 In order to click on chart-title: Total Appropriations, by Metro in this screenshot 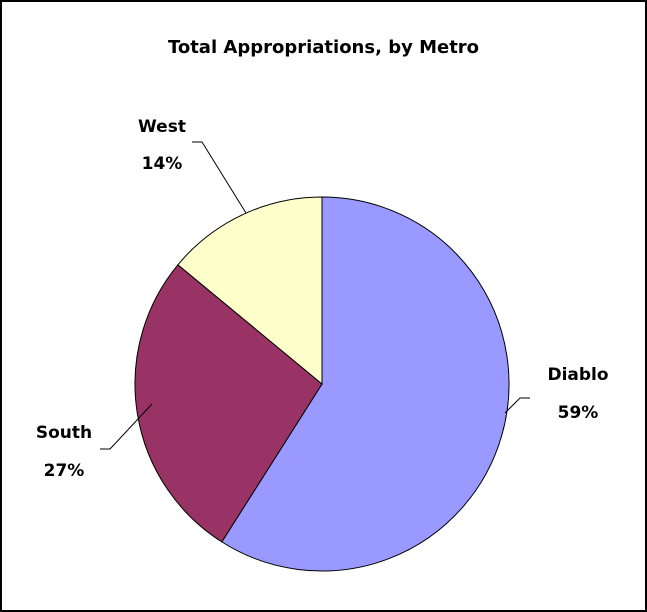, I will do `click(323, 47)`.